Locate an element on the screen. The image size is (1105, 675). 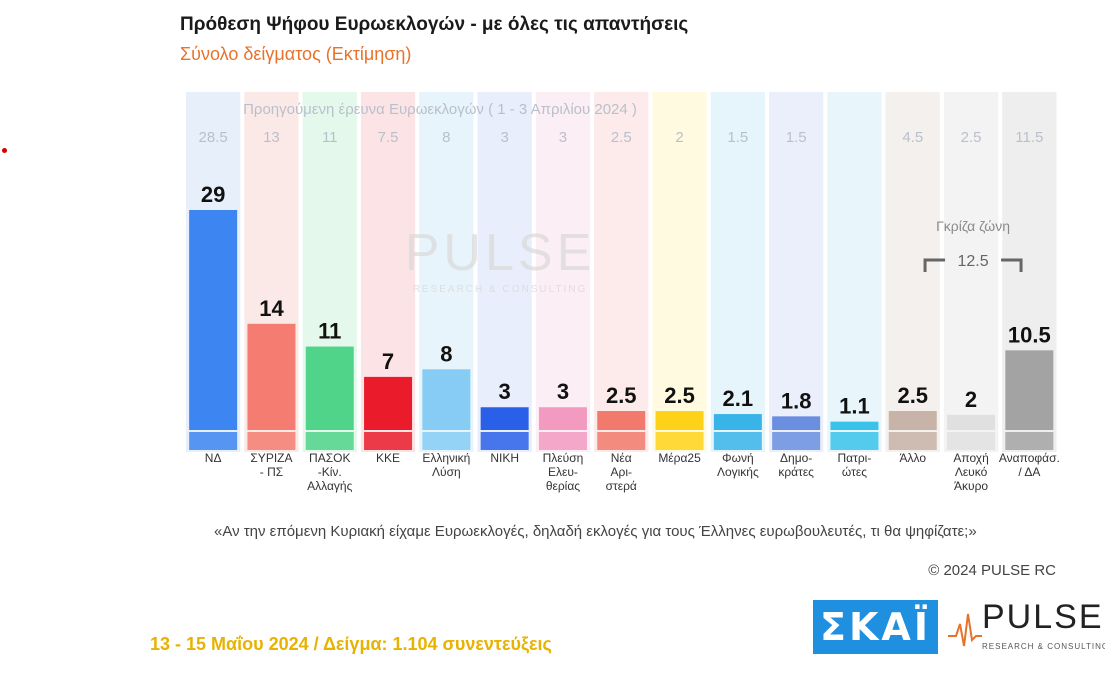
data-label: 10.5 is located at coordinates (1029, 334).